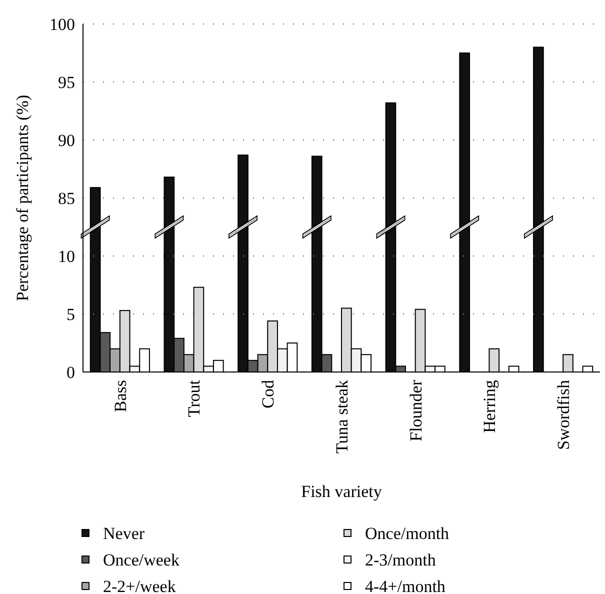 The height and width of the screenshot is (594, 605). Describe the element at coordinates (70, 372) in the screenshot. I see `y-tick-label: 0` at that location.